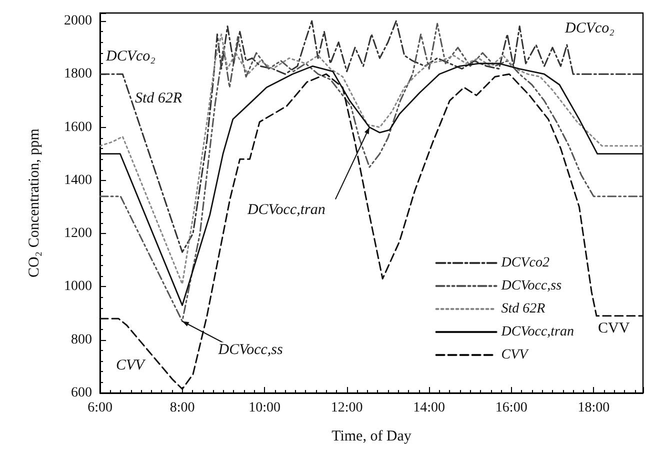 This screenshot has height=459, width=654. Describe the element at coordinates (286, 210) in the screenshot. I see `annotation: DCVocc,tran` at that location.